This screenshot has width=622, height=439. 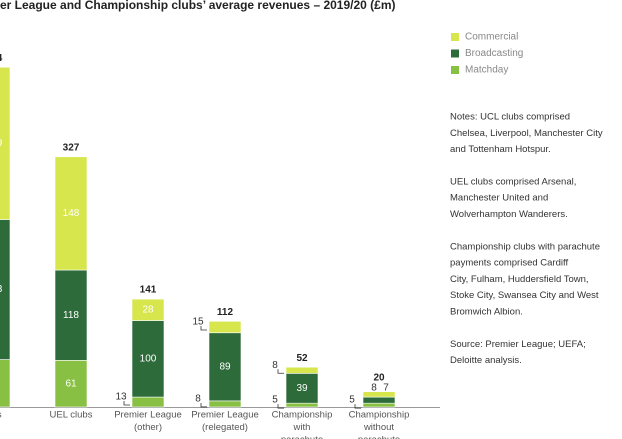 What do you see at coordinates (148, 427) in the screenshot?
I see `x-tick-label: (other)` at bounding box center [148, 427].